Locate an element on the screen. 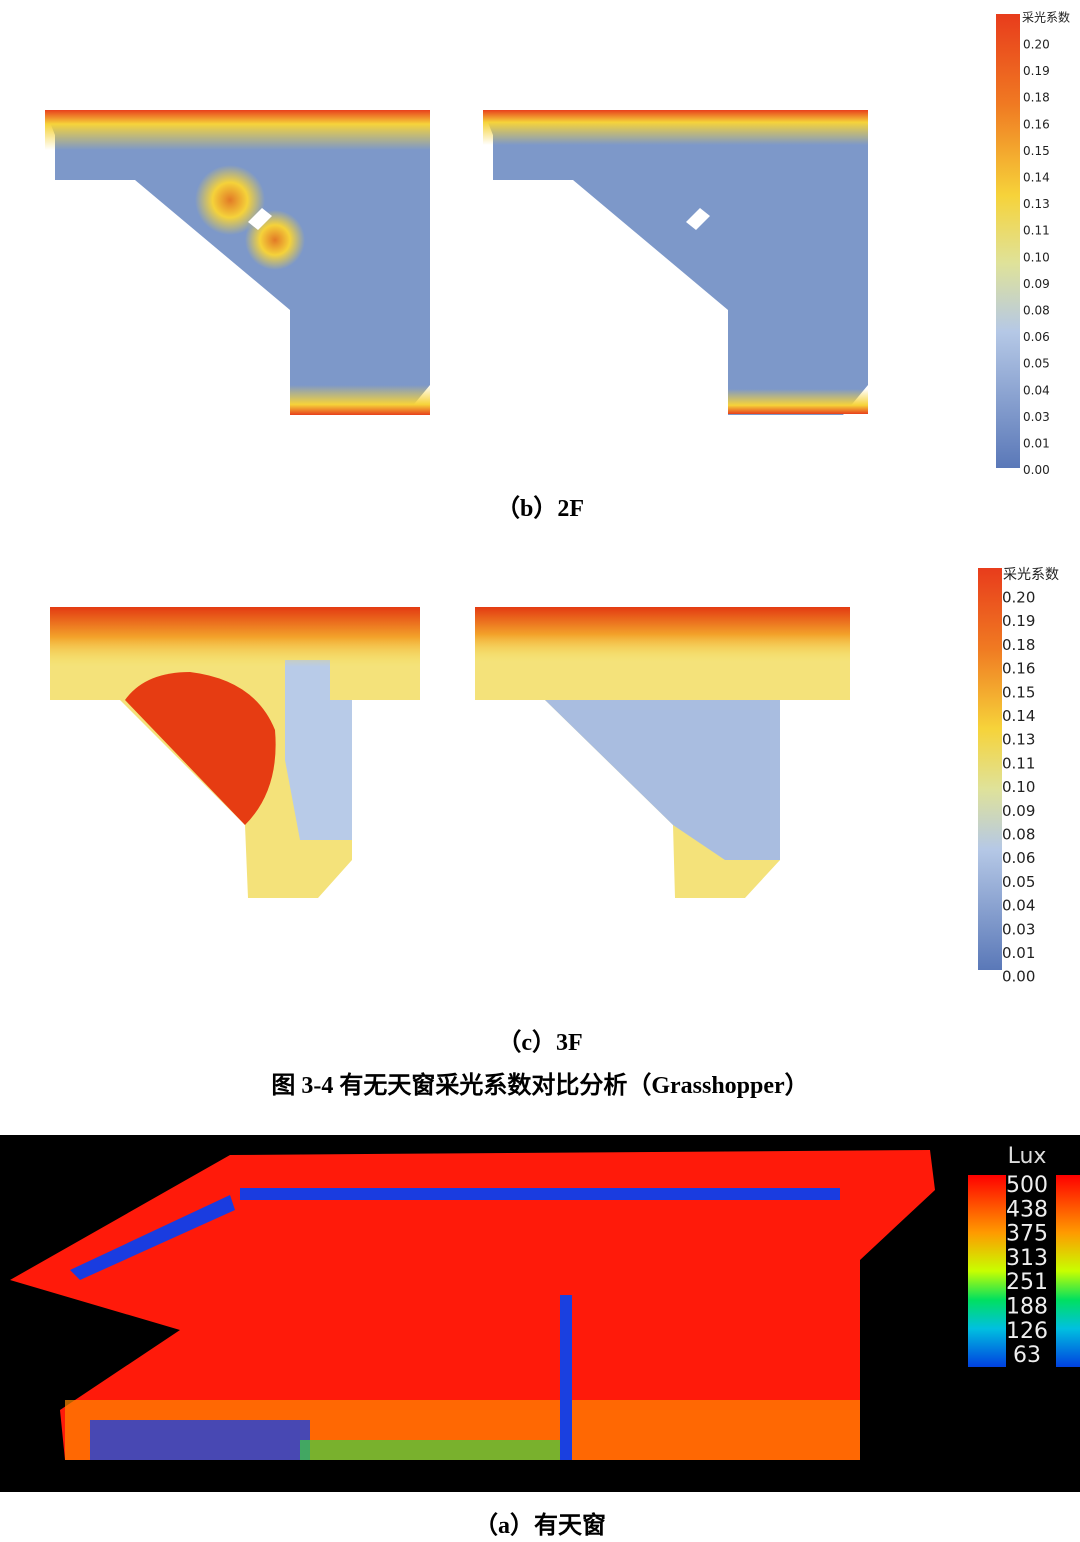 The height and width of the screenshot is (1542, 1080). legend-label: 375 is located at coordinates (1027, 1234).